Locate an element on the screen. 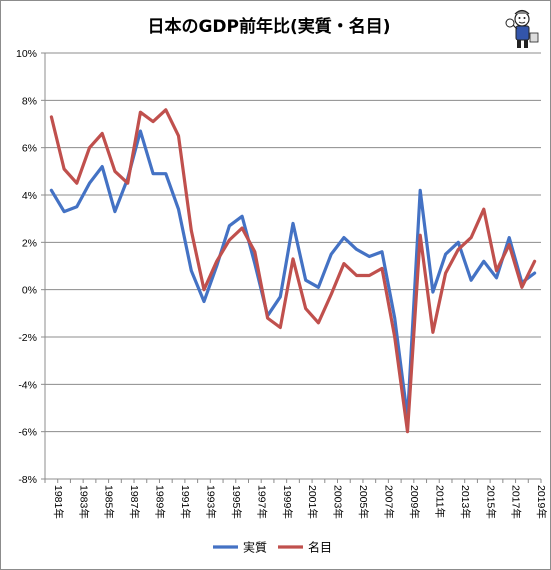 The image size is (551, 570). y-tick-label: 6% is located at coordinates (29, 149).